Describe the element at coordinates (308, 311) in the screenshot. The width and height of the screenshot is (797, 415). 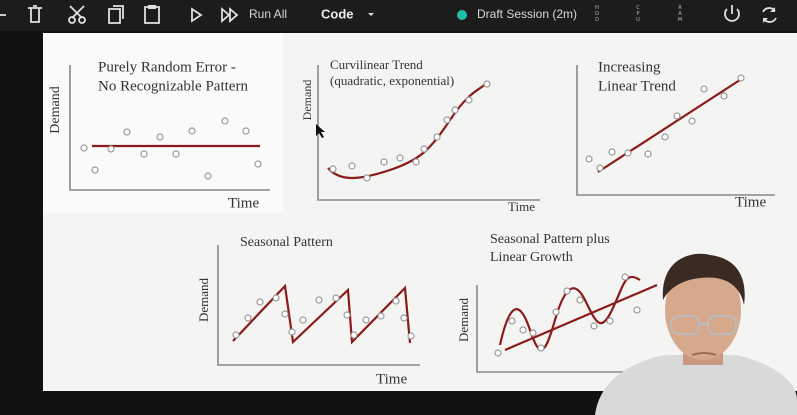
I see `panel-seasonal: Seasonal Pattern Demand Time` at that location.